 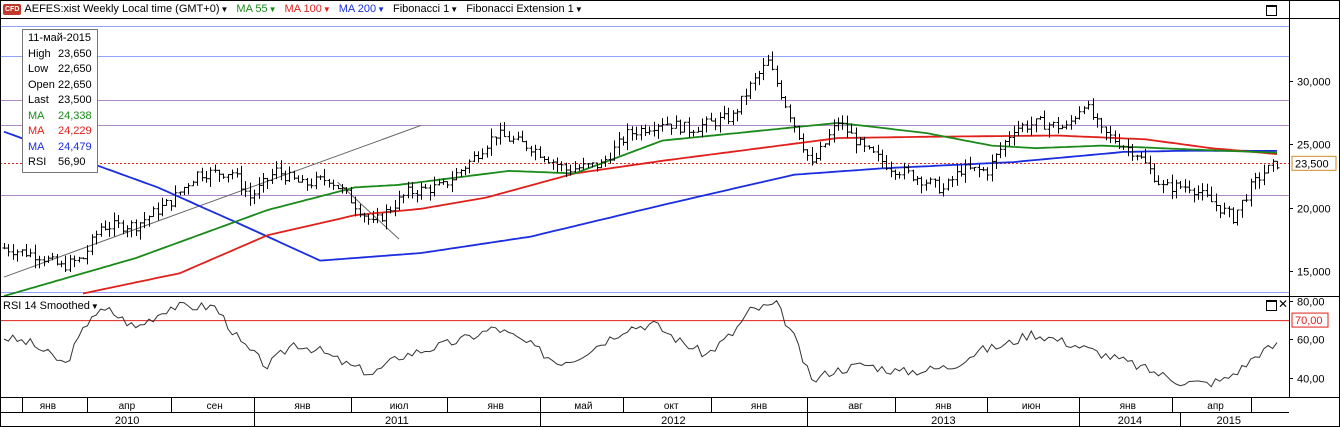 What do you see at coordinates (361, 9) in the screenshot?
I see `indicator-ma200: MA 200 ▼` at bounding box center [361, 9].